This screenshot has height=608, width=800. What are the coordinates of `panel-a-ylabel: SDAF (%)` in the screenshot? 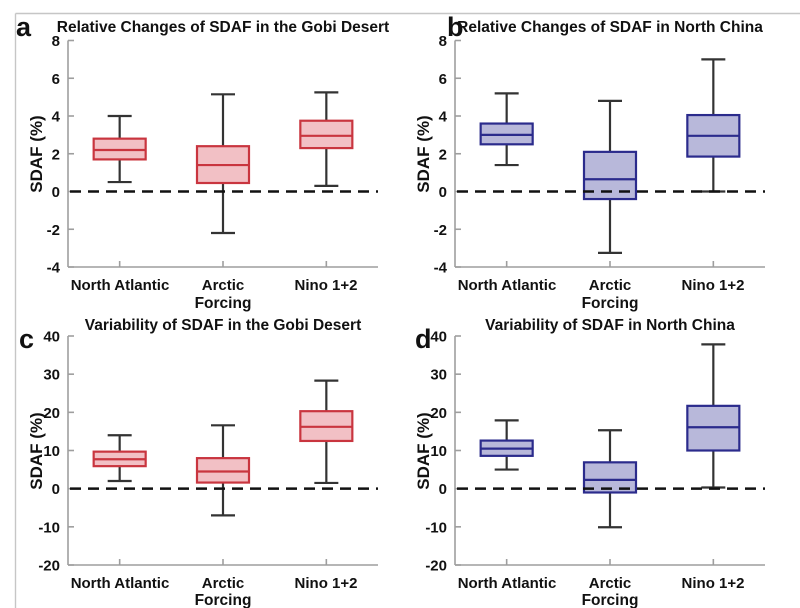 It's located at (36, 153).